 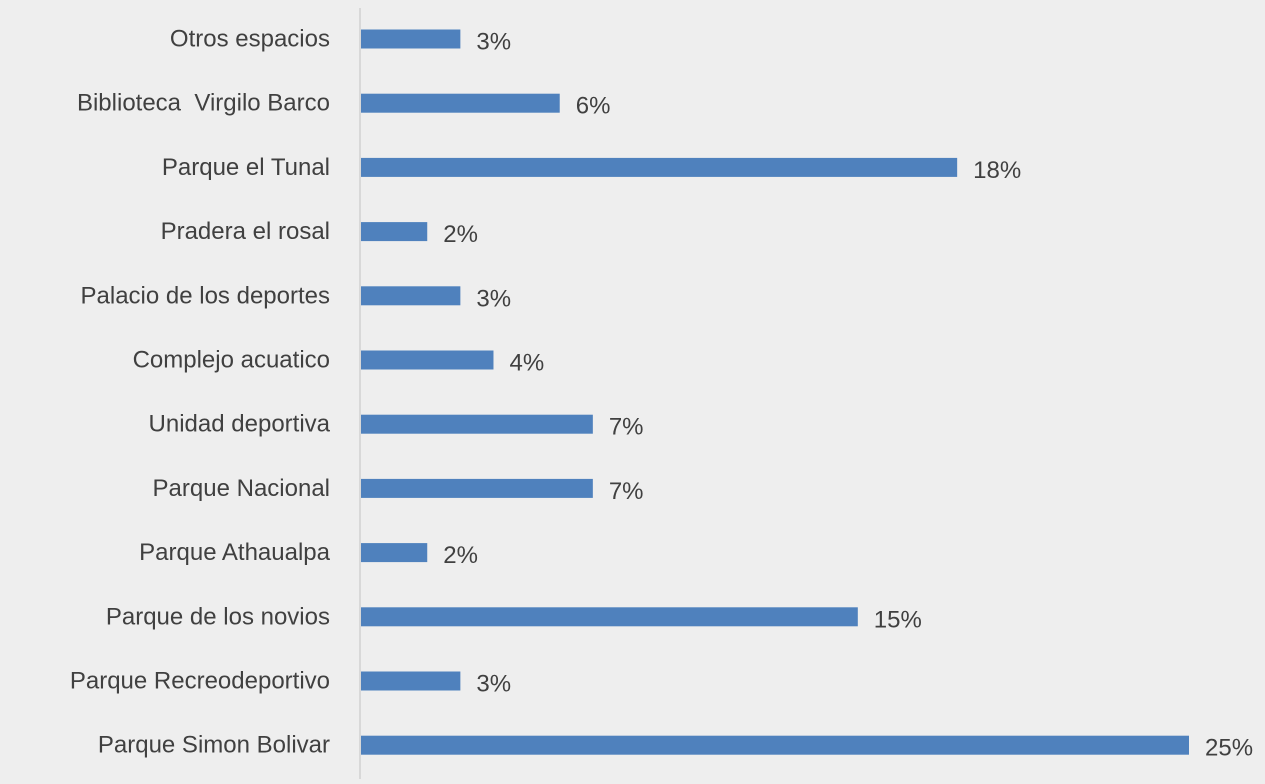 What do you see at coordinates (1229, 748) in the screenshot?
I see `data-label: 25%` at bounding box center [1229, 748].